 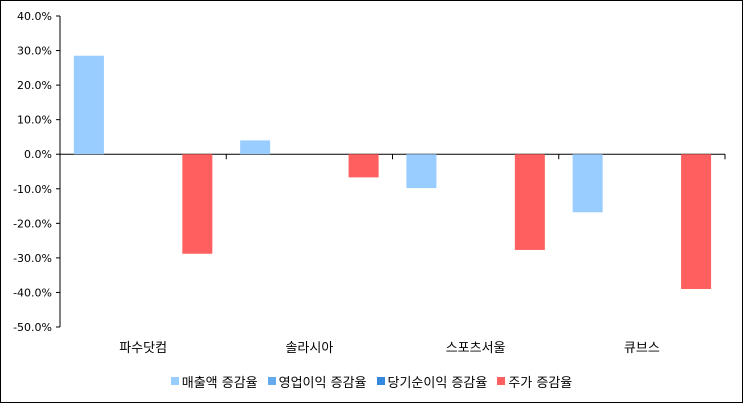 I want to click on legend-item: 매출액 증감율, so click(x=214, y=381).